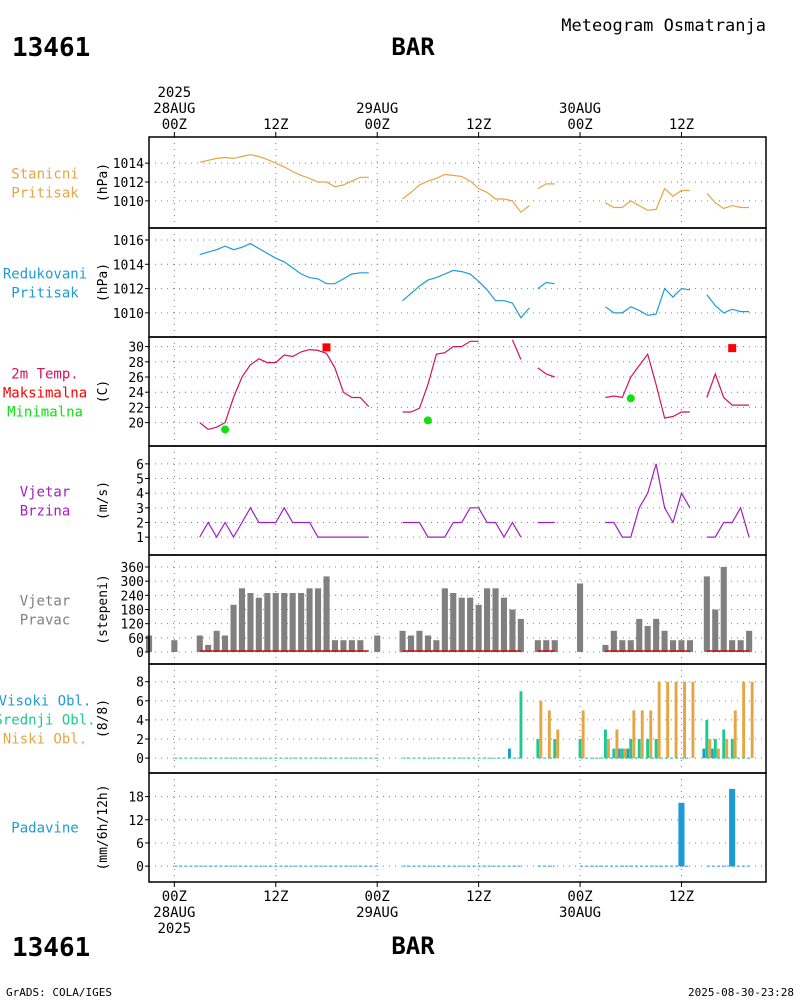  Describe the element at coordinates (663, 26) in the screenshot. I see `chart-title: Meteogram Osmatranja` at that location.